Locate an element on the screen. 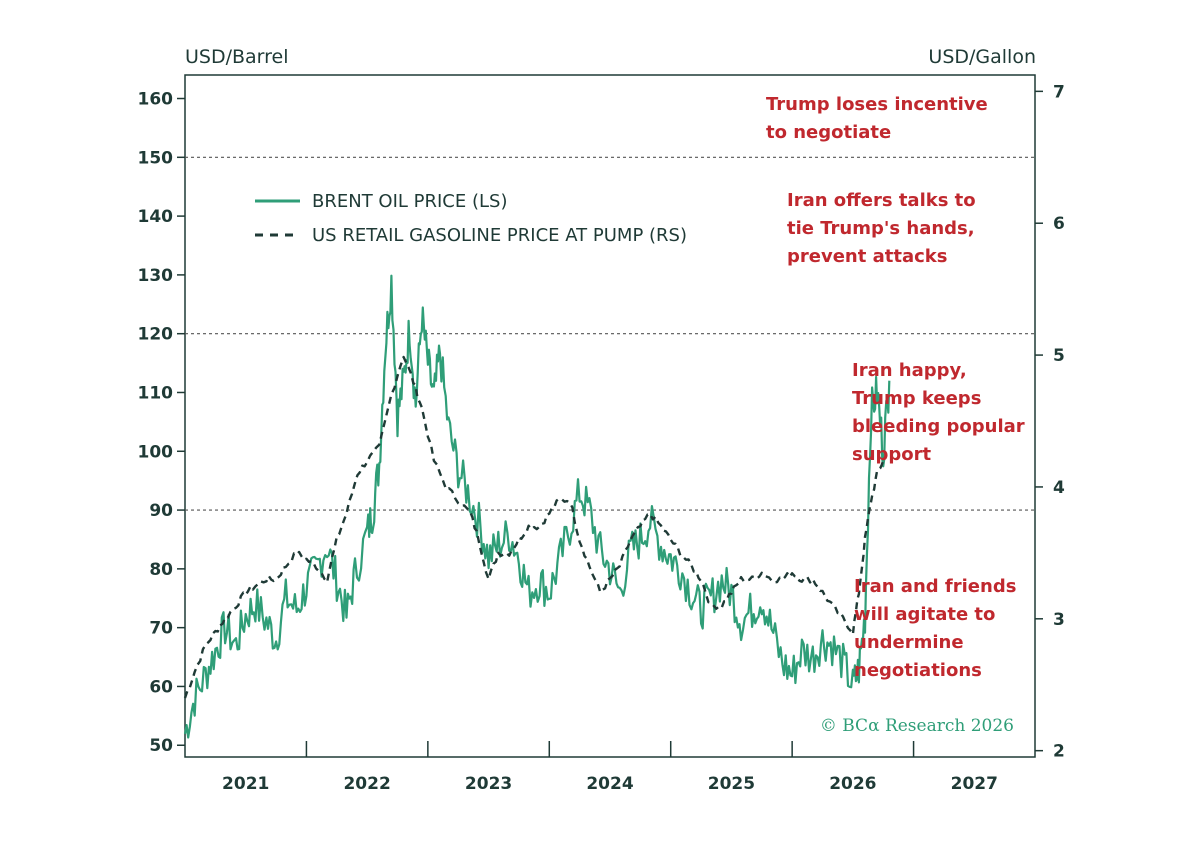 The image size is (1200, 859). x-tick-label: 2021 is located at coordinates (245, 784).